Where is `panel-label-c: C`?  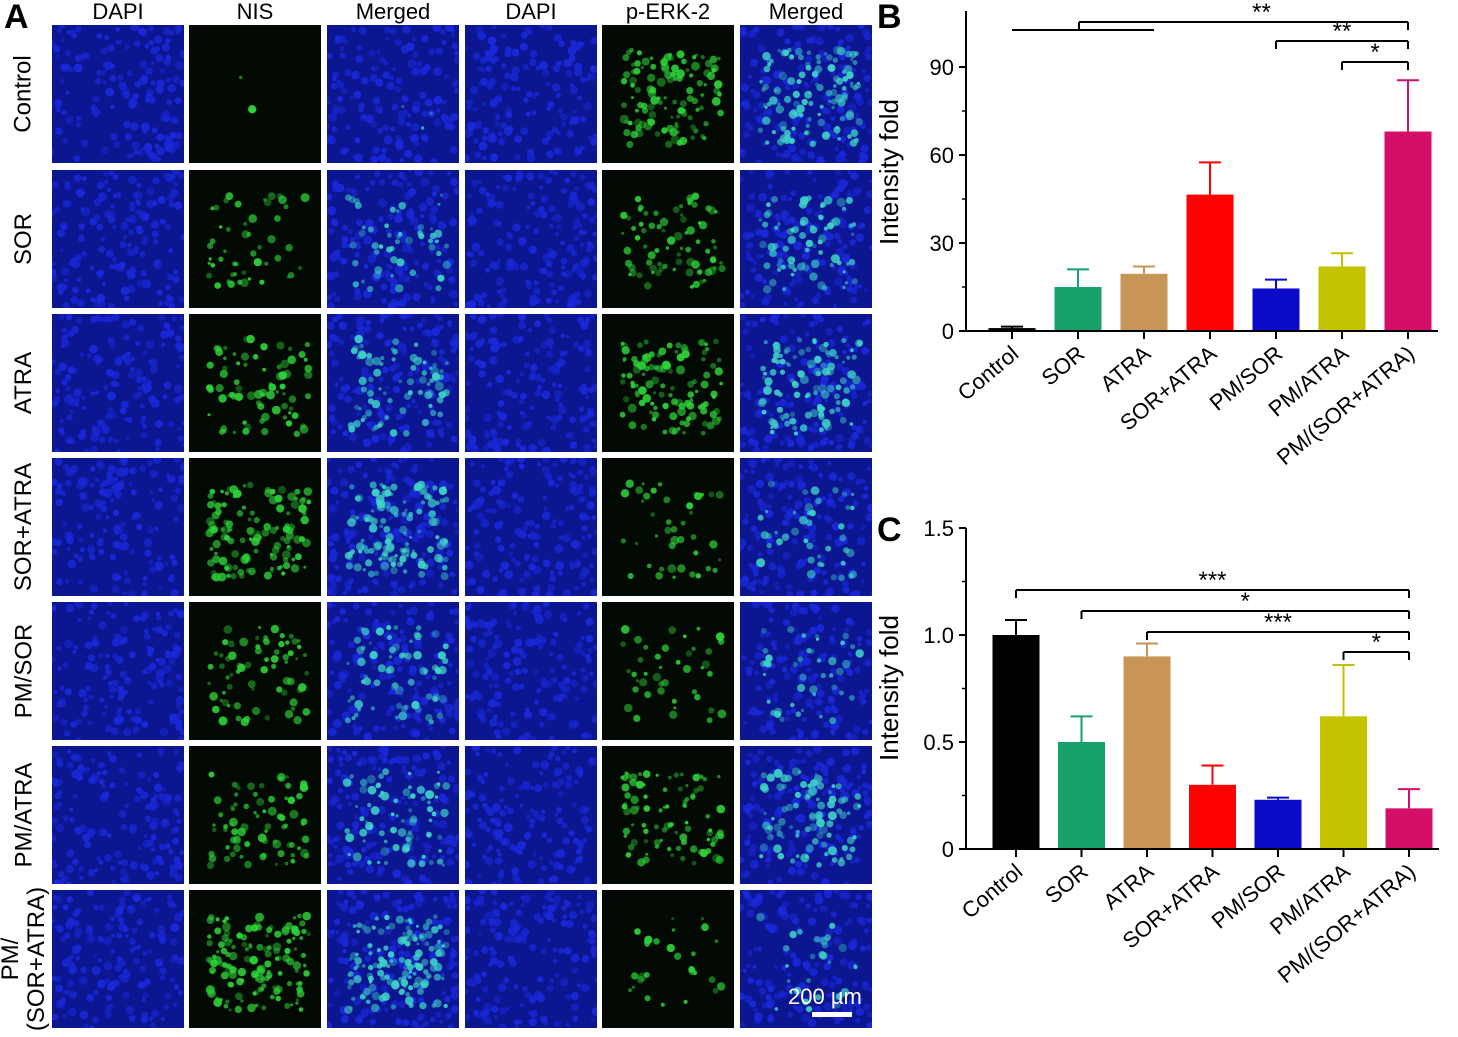
panel-label-c: C is located at coordinates (889, 530).